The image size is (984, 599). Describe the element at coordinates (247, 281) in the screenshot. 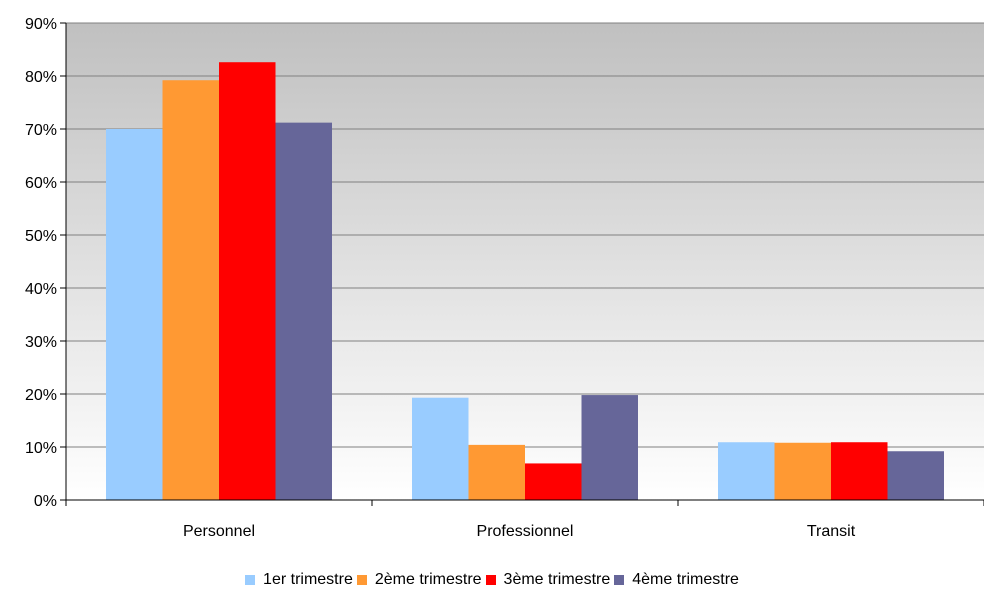

I see `bar-3ème-trimestre-Personnel` at that location.